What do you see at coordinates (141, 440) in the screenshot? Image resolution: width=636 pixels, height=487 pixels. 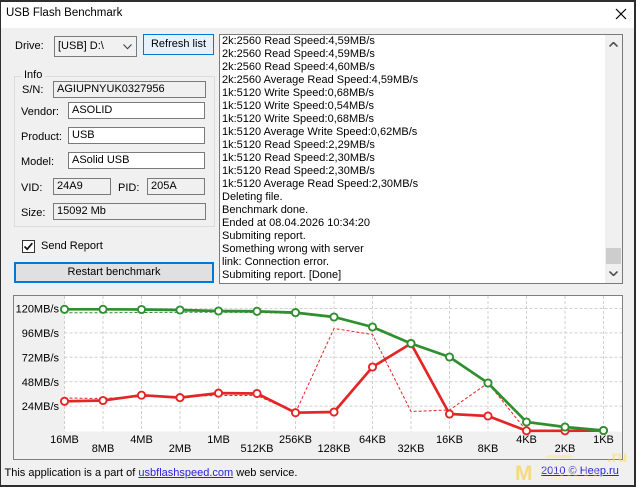 I see `svg-text: 4MB` at bounding box center [141, 440].